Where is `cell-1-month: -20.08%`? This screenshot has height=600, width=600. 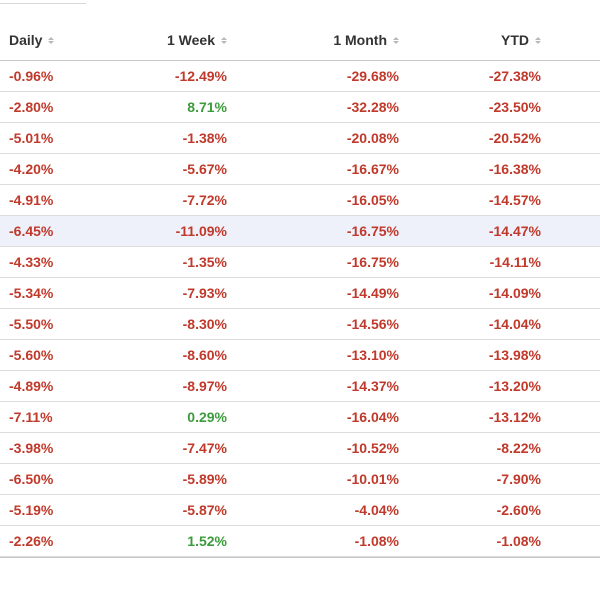 cell-1-month: -20.08% is located at coordinates (372, 138).